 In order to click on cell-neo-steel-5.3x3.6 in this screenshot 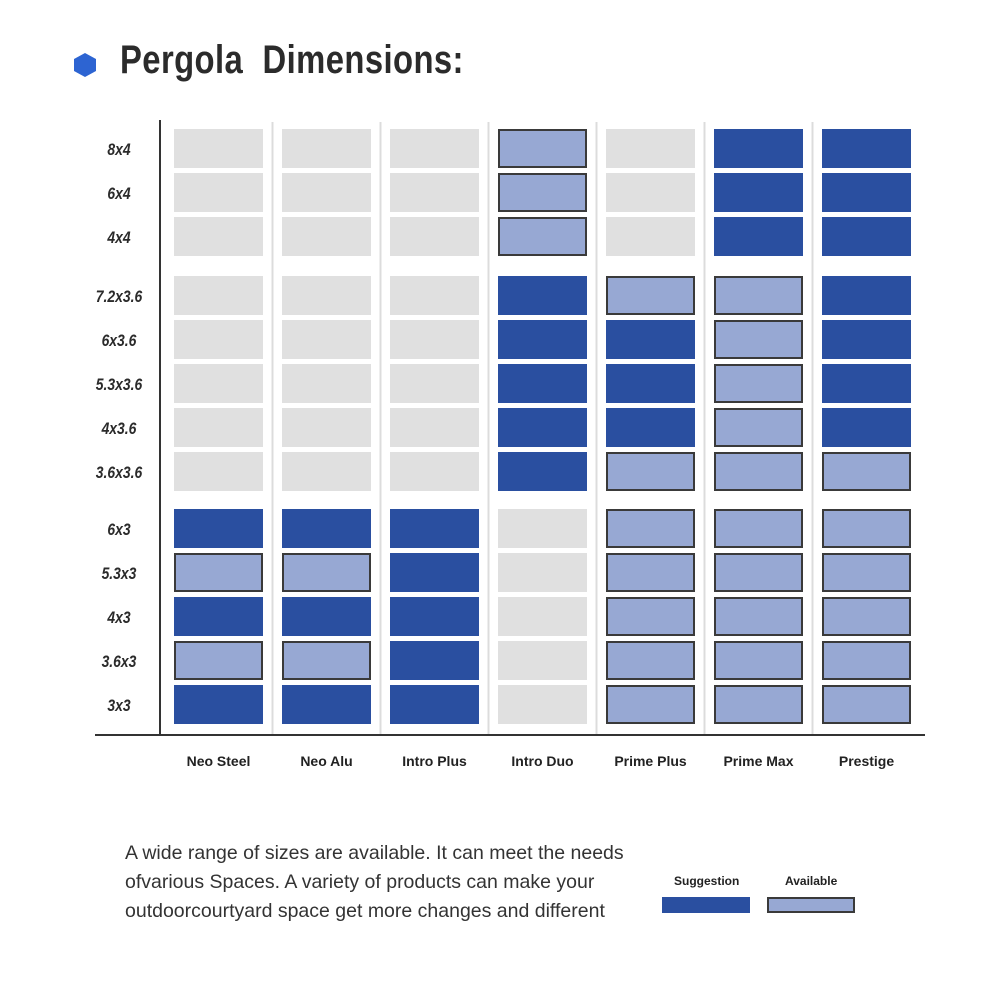, I will do `click(218, 383)`.